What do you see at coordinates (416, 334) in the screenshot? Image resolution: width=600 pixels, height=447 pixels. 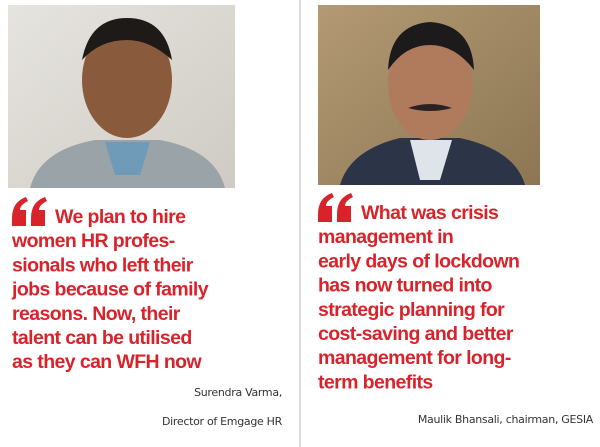 I see `quote-line: cost-saving and better` at bounding box center [416, 334].